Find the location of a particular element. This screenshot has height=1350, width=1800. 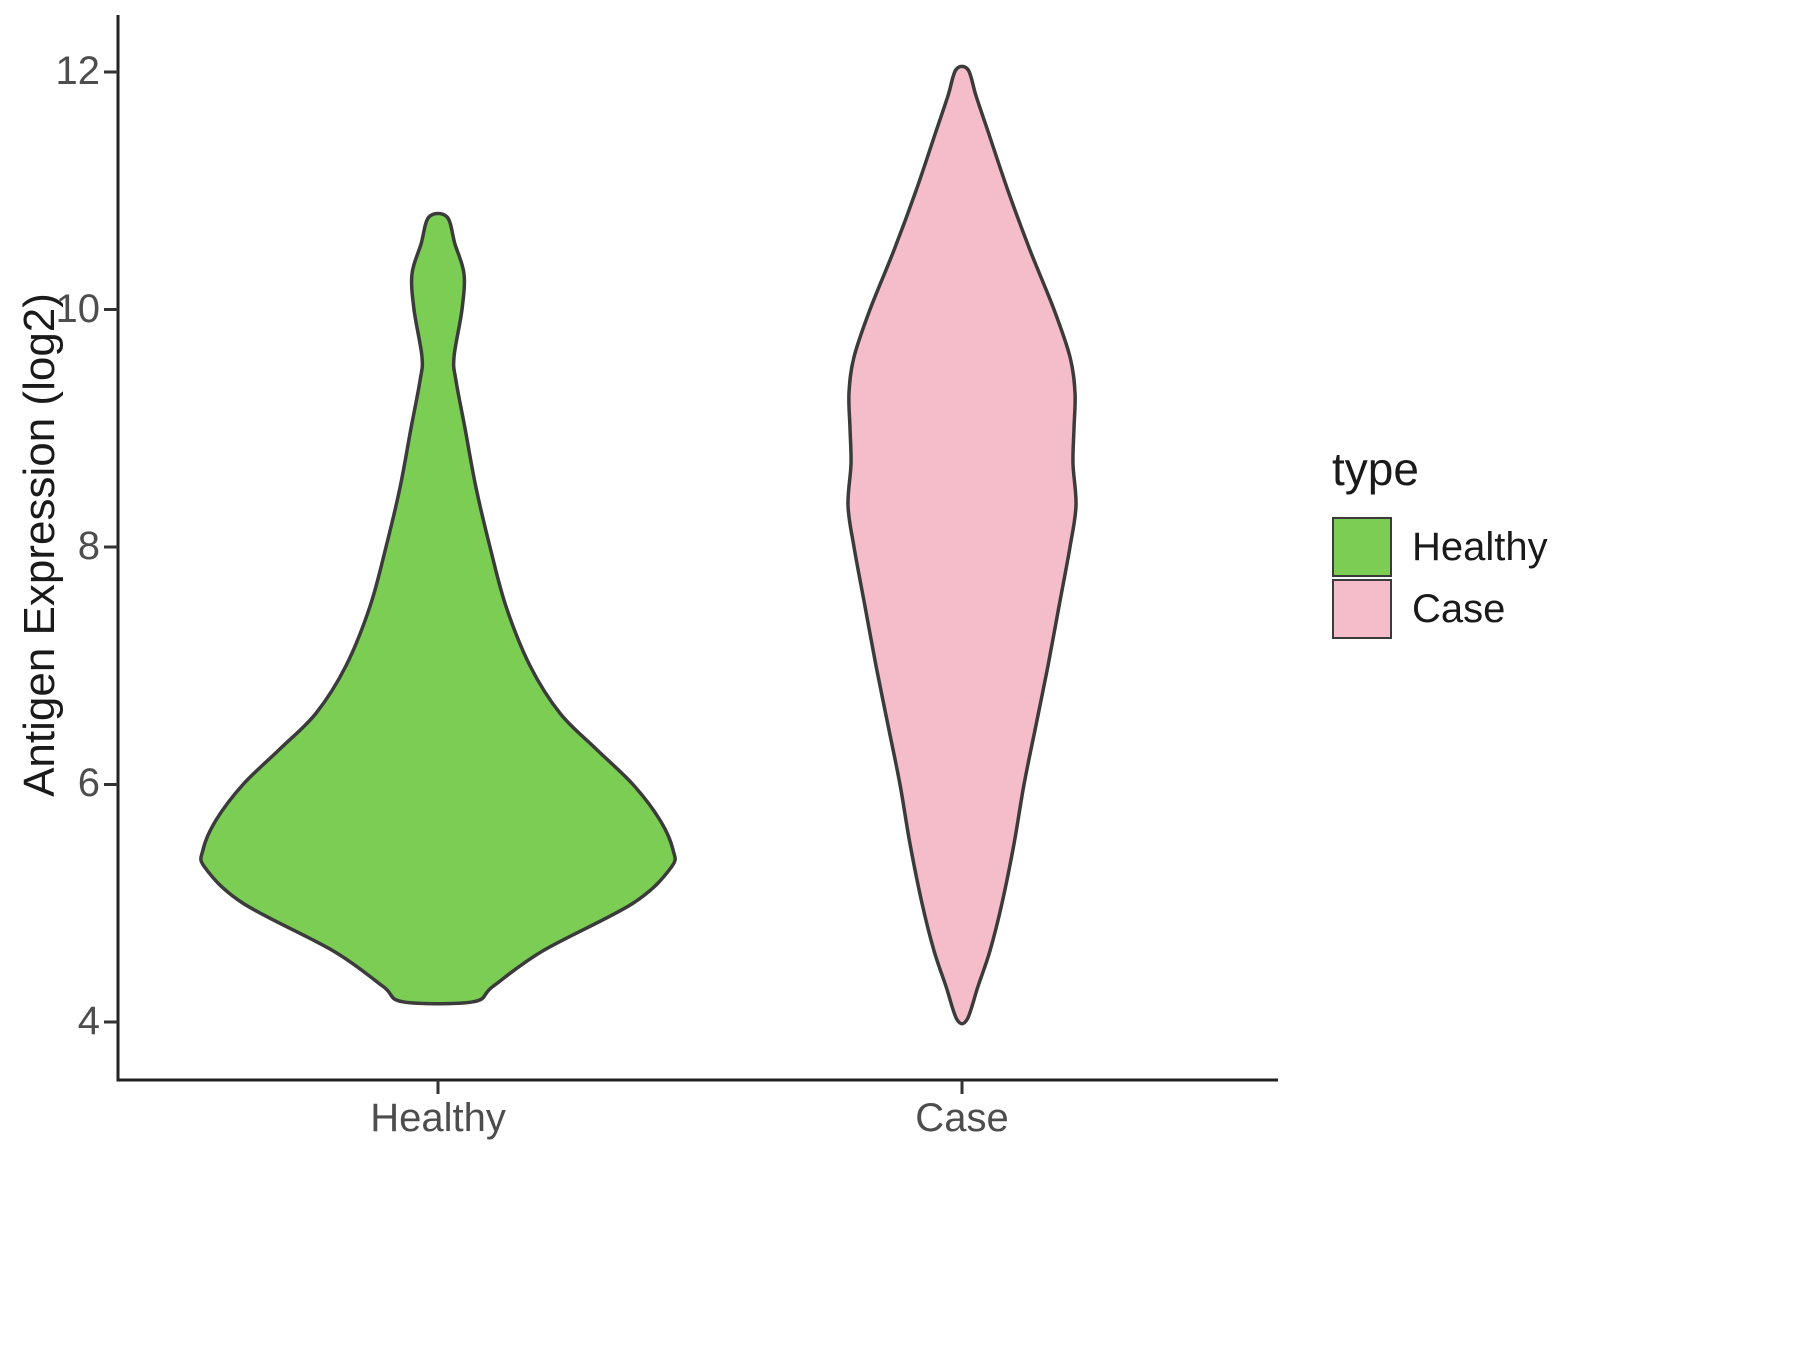

legend: type Healthy Case is located at coordinates (1440, 541).